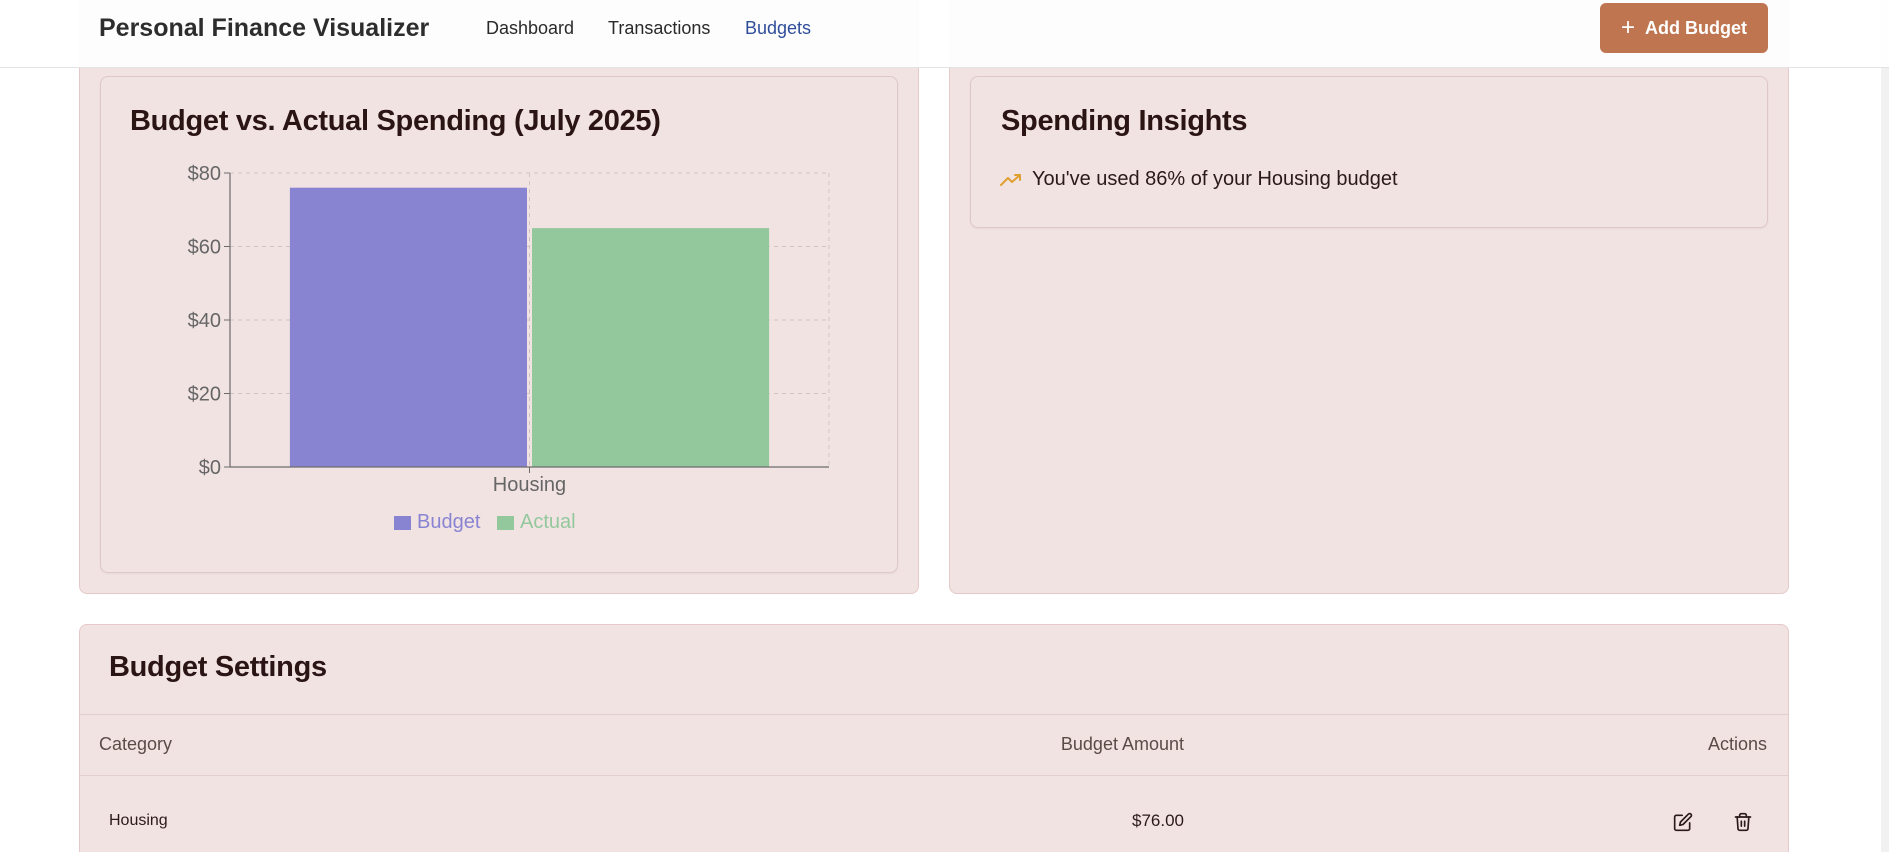 The height and width of the screenshot is (852, 1889). I want to click on legend-item-budget: Budget, so click(437, 522).